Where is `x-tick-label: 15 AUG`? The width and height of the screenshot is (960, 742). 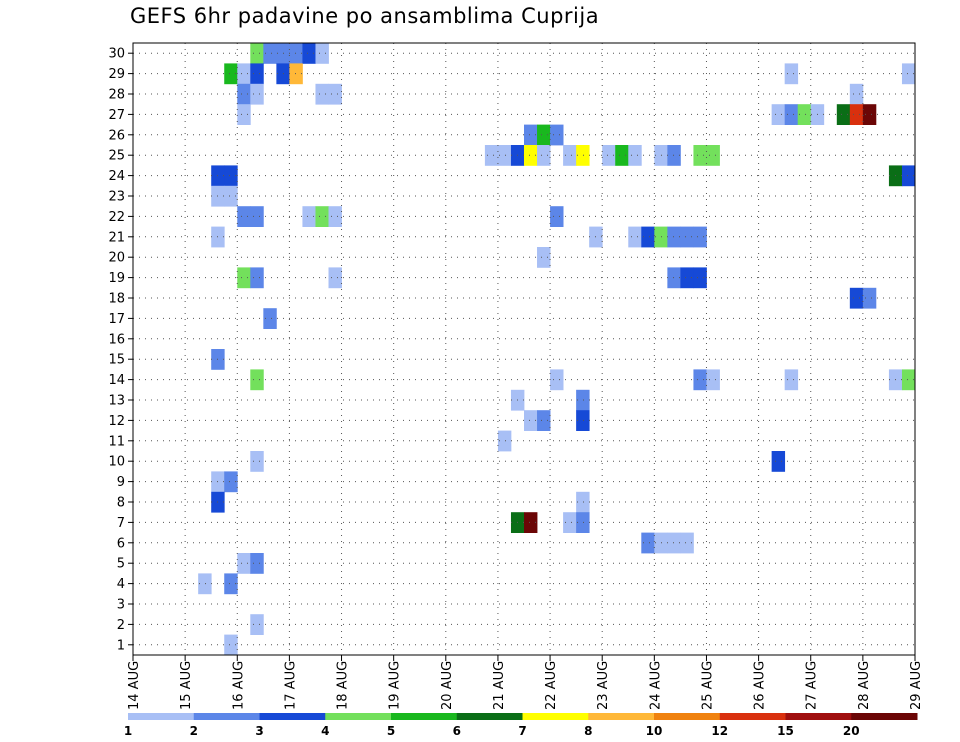
x-tick-label: 15 AUG is located at coordinates (186, 685).